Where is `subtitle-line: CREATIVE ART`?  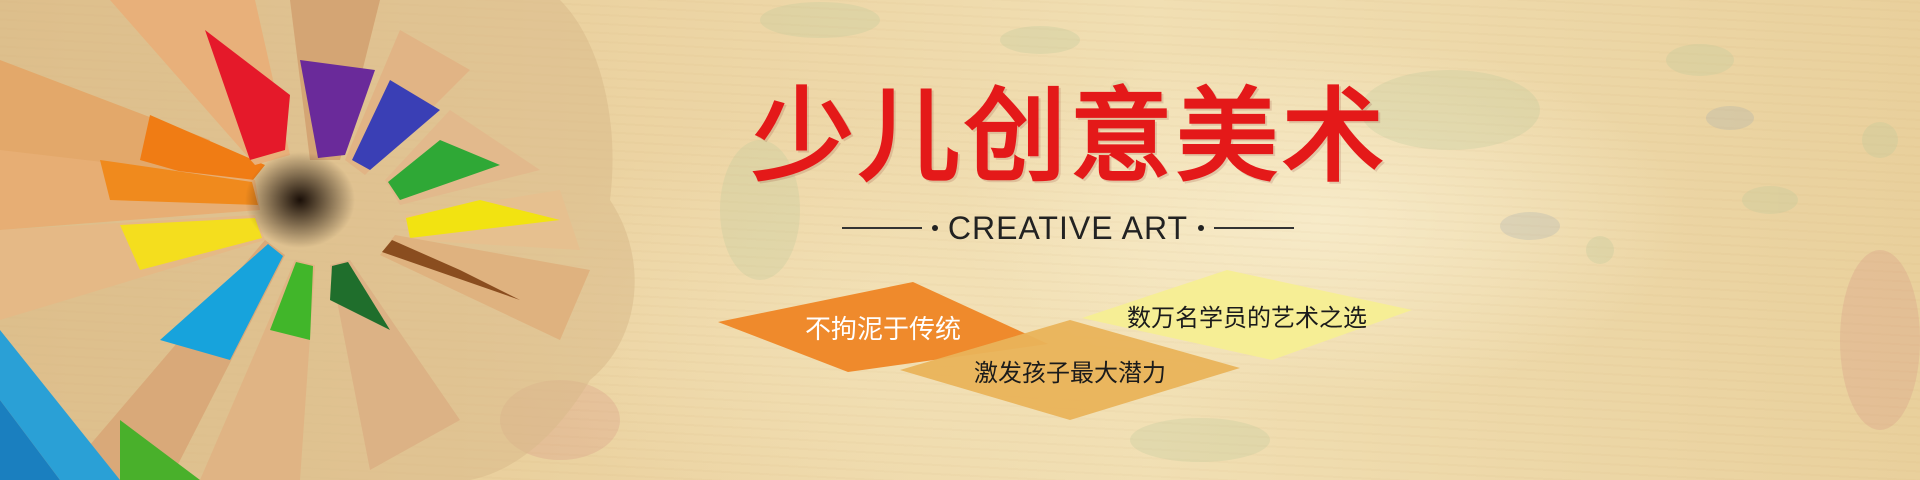 subtitle-line: CREATIVE ART is located at coordinates (1068, 228).